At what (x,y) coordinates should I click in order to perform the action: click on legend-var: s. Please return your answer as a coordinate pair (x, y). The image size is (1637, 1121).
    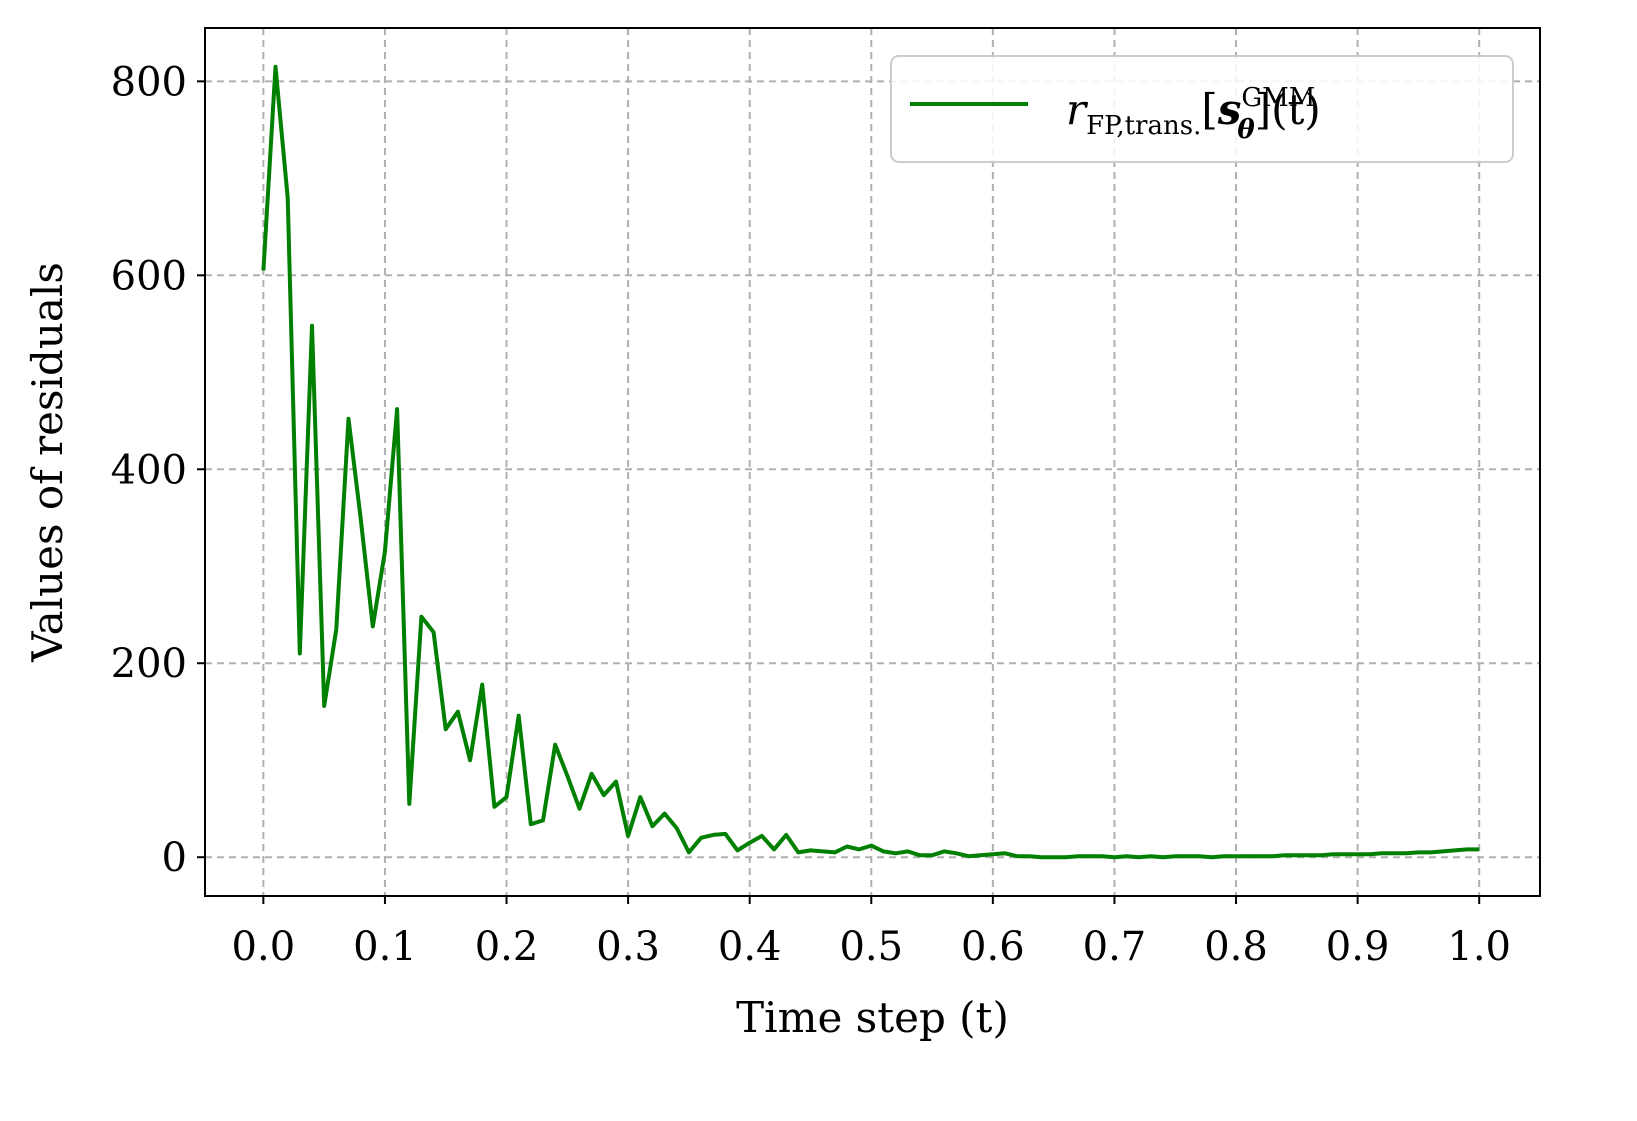
    Looking at the image, I should click on (1229, 109).